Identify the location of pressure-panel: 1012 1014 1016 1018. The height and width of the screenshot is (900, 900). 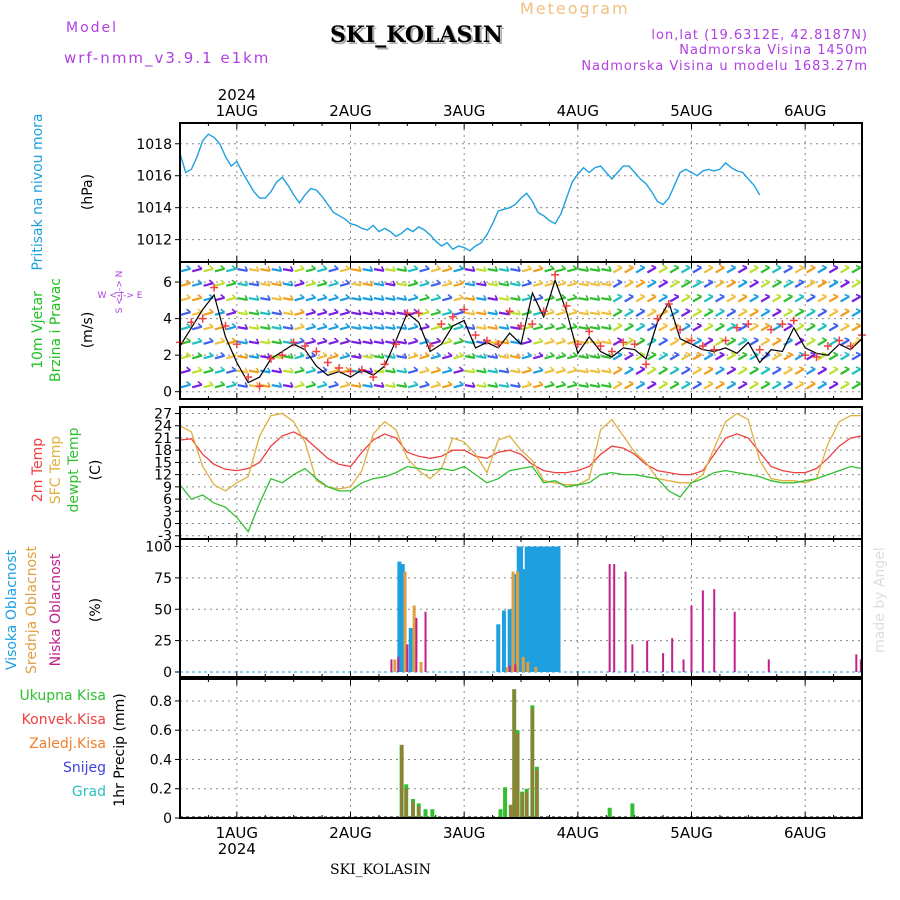
(499, 192).